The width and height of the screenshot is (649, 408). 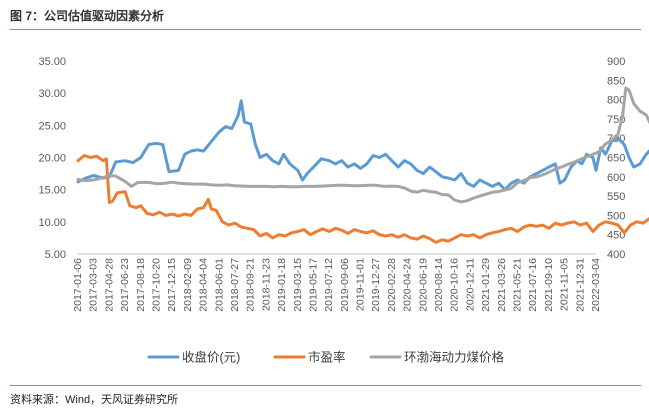 I want to click on legend-label: 收盘价(元), so click(x=211, y=357).